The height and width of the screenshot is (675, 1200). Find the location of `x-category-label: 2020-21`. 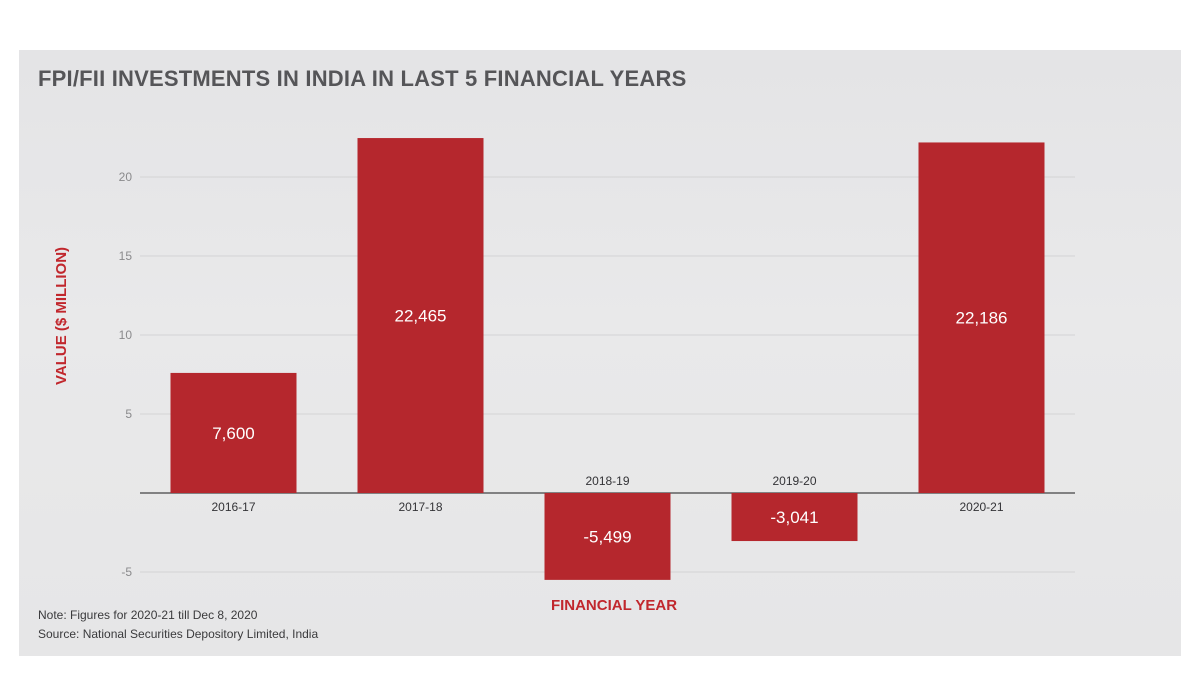

x-category-label: 2020-21 is located at coordinates (981, 507).